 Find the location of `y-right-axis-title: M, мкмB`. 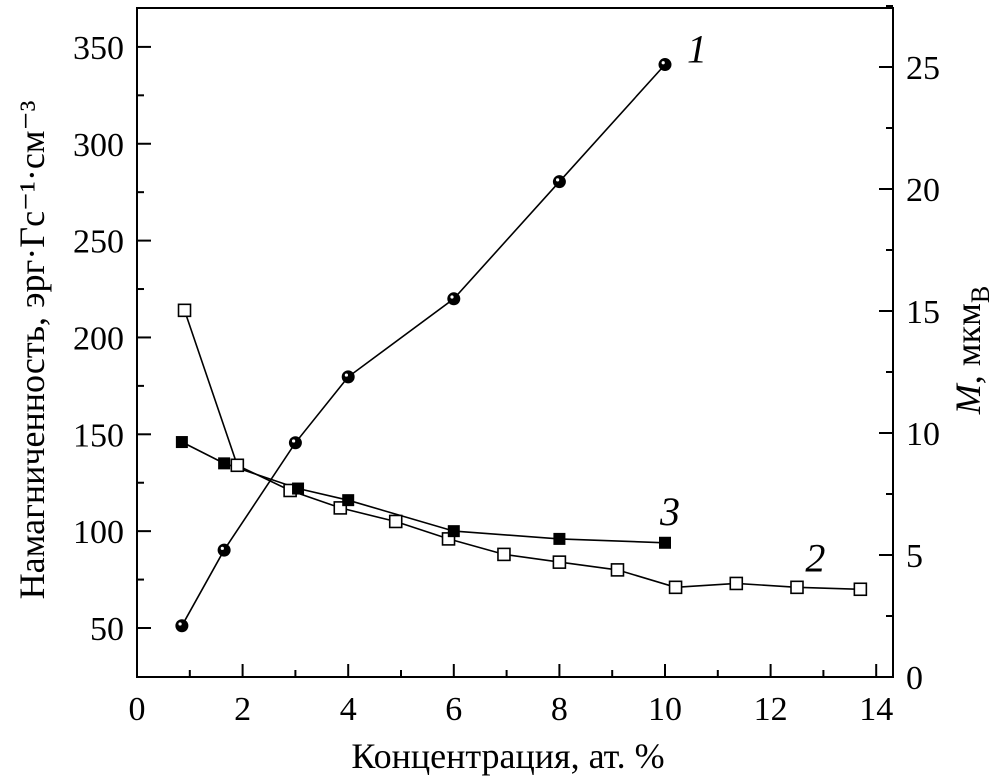

y-right-axis-title: M, мкмB is located at coordinates (971, 350).